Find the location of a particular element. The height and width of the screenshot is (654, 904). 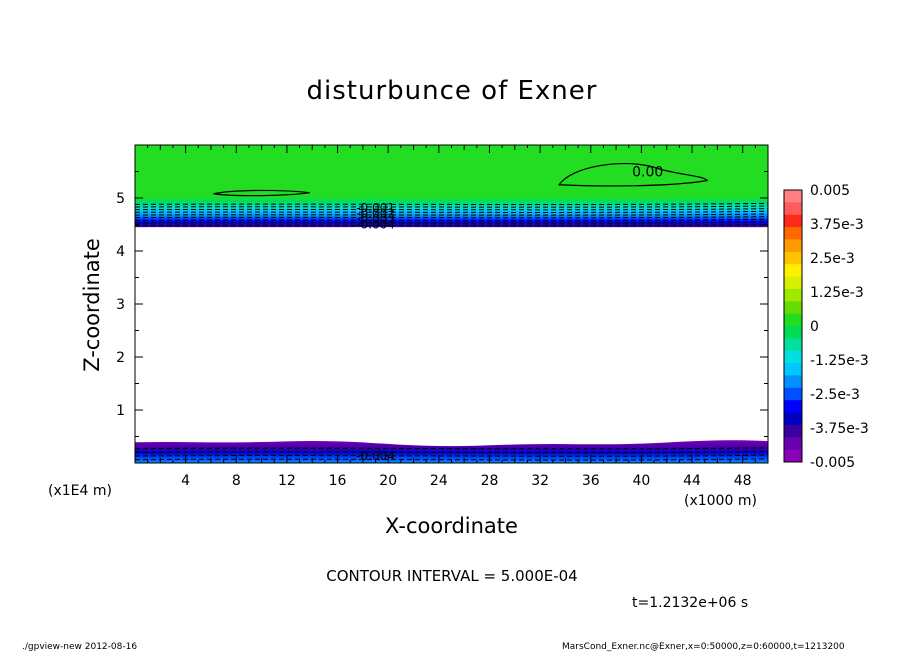

footer-left: ./gpview-new 2012-08-16 is located at coordinates (80, 647).